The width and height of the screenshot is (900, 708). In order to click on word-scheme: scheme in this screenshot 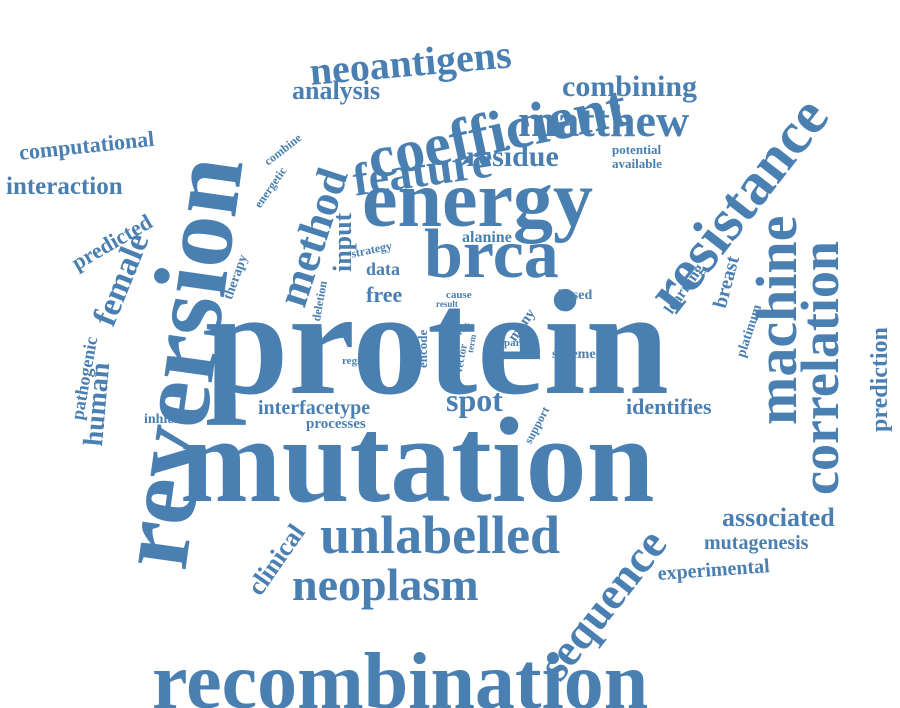, I will do `click(574, 354)`.